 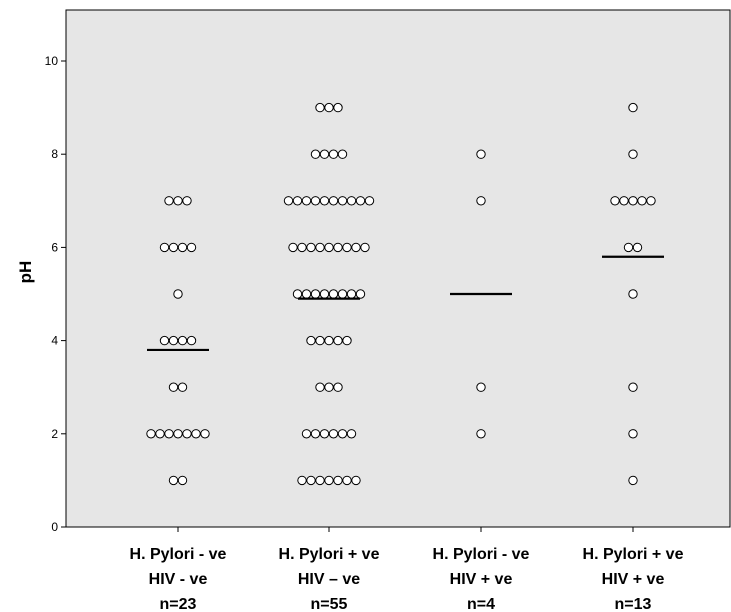 I want to click on category-label-line: HIV + ve, so click(x=633, y=579).